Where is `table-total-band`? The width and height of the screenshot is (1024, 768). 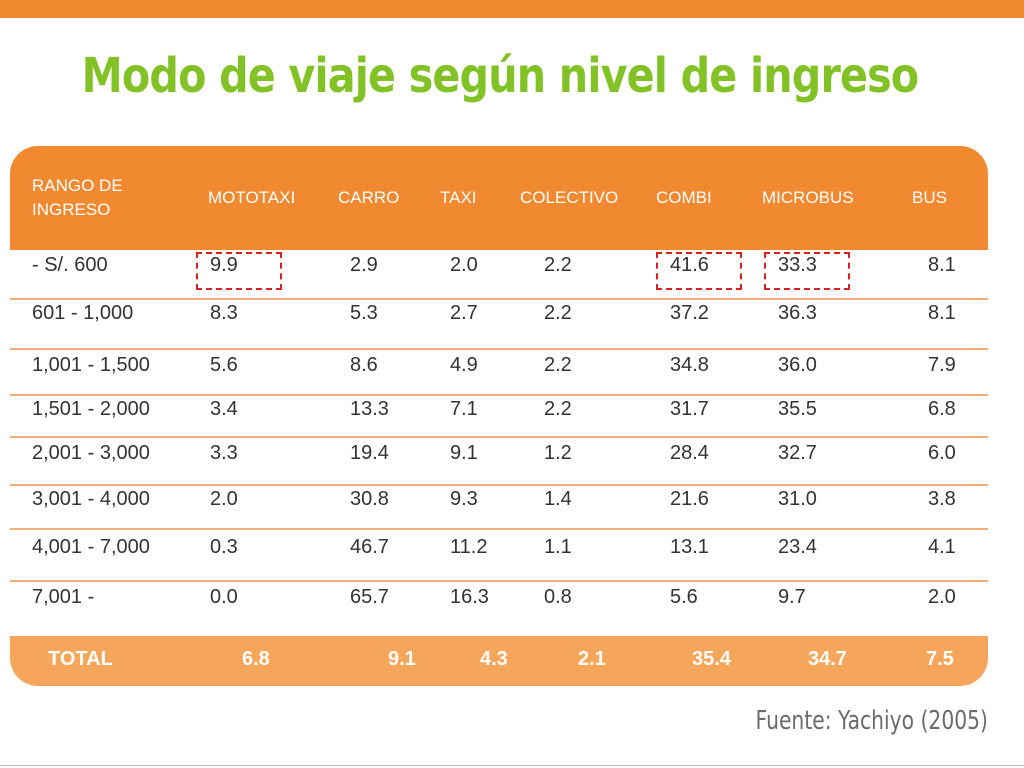
table-total-band is located at coordinates (499, 661).